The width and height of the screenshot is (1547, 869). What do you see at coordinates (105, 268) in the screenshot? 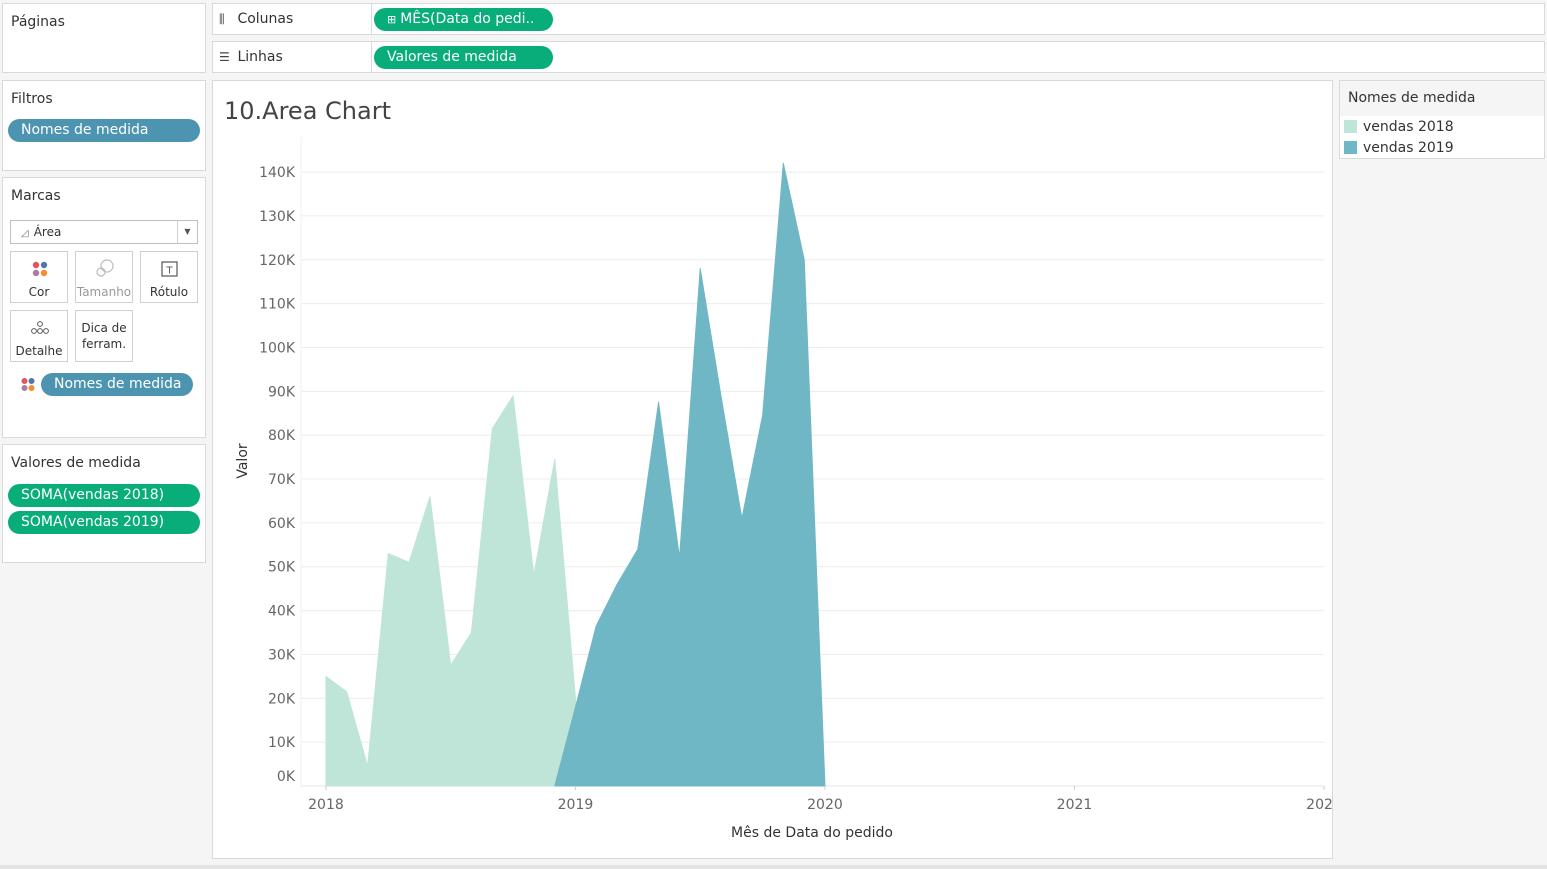
I see `size-icon` at bounding box center [105, 268].